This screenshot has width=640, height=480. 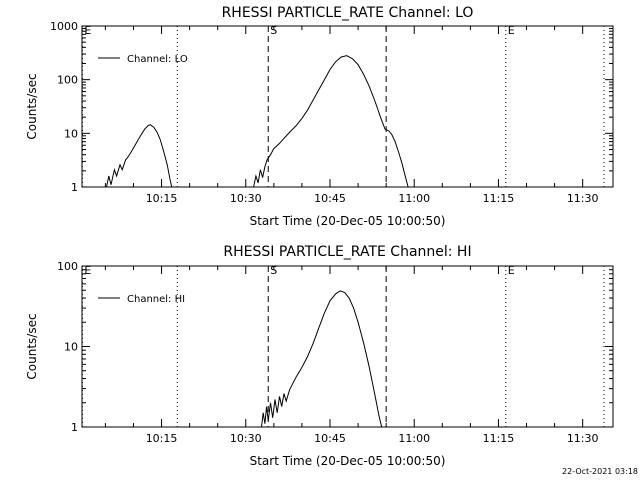 What do you see at coordinates (64, 26) in the screenshot?
I see `y-tick-label: 1000` at bounding box center [64, 26].